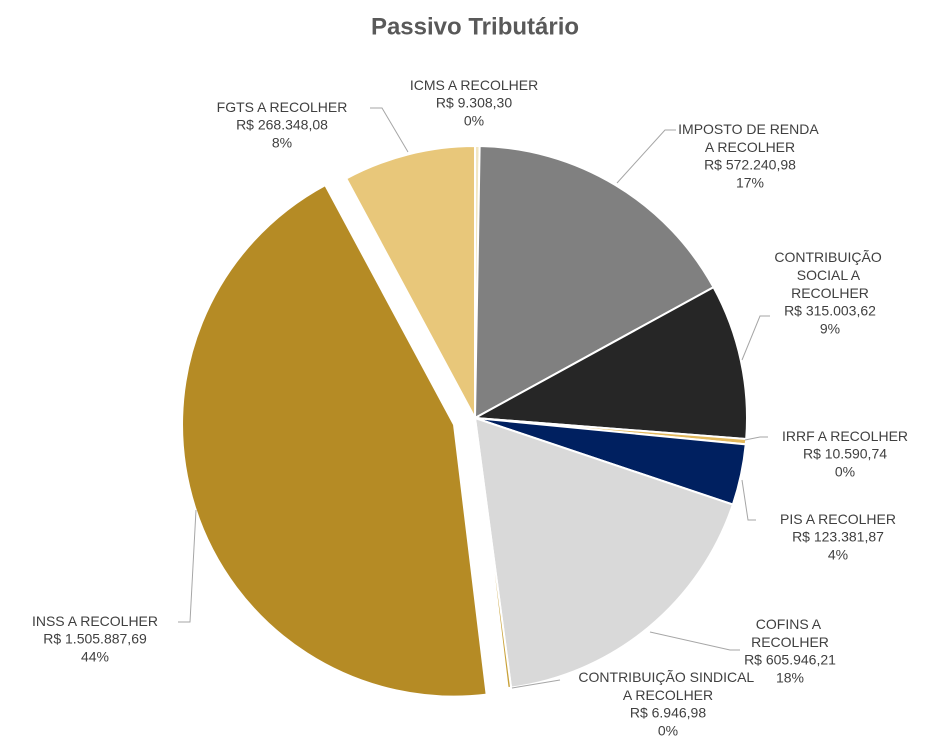 This screenshot has height=747, width=927. What do you see at coordinates (829, 275) in the screenshot?
I see `slice-label-name: CONTRIBUIÇÃO SOCIAL A RECOLHER` at bounding box center [829, 275].